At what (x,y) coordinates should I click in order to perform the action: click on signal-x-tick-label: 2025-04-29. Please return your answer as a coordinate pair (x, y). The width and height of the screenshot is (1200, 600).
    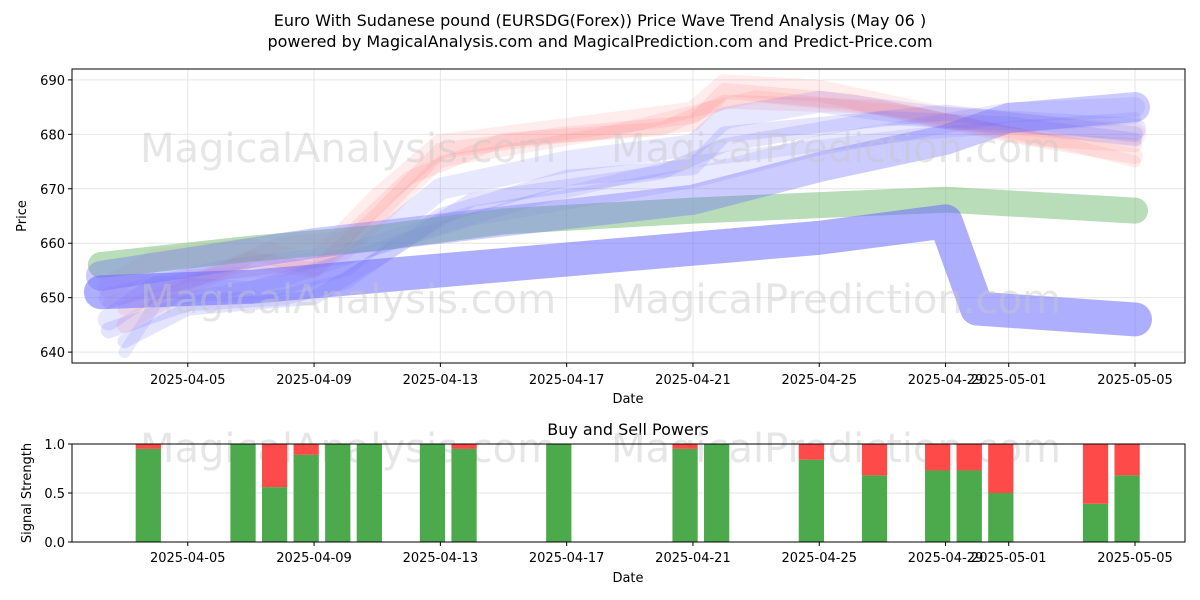
    Looking at the image, I should click on (946, 558).